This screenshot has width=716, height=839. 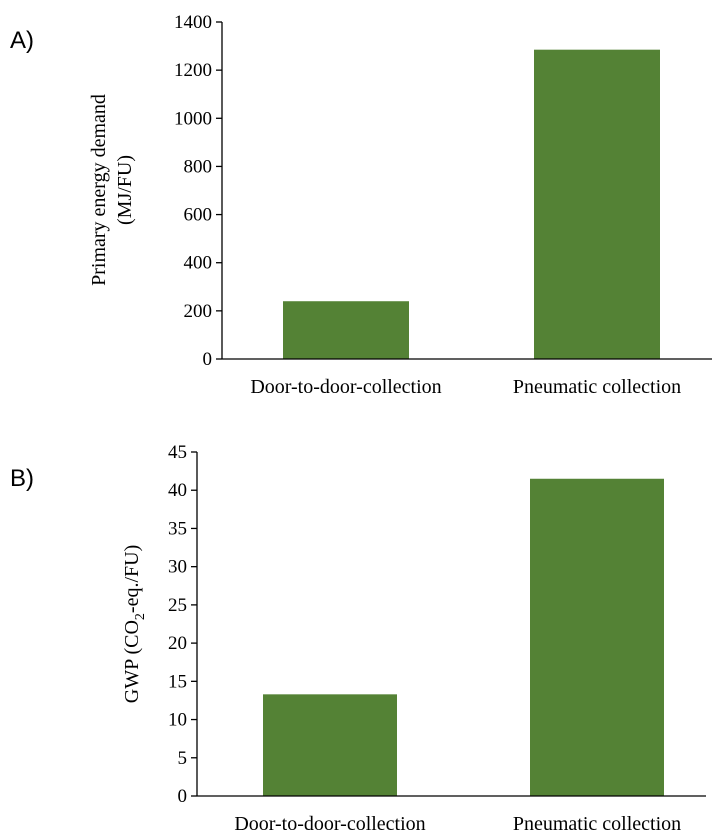 What do you see at coordinates (193, 70) in the screenshot?
I see `panel-a-y-tick-label: 1200` at bounding box center [193, 70].